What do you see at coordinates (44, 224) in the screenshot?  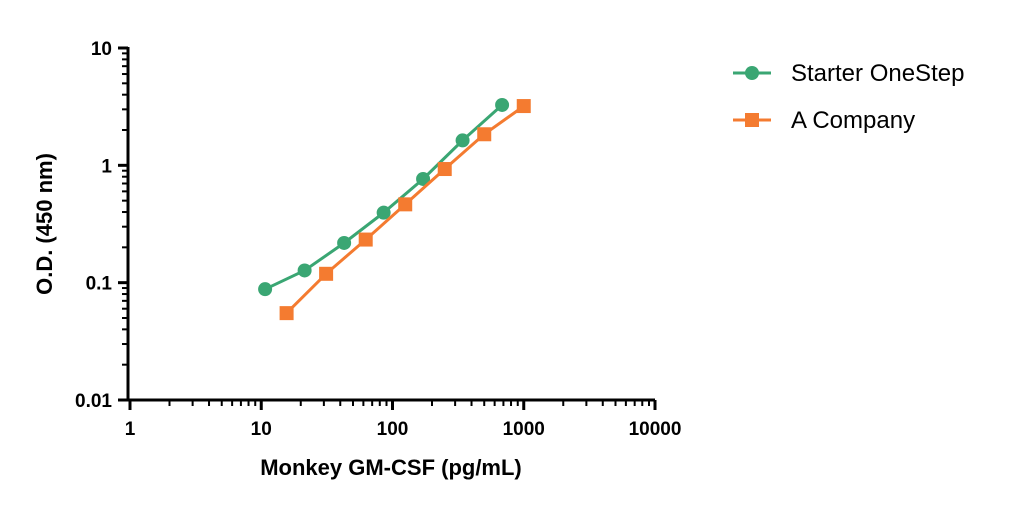 I see `y-axis-title: O.D. (450 nm)` at bounding box center [44, 224].